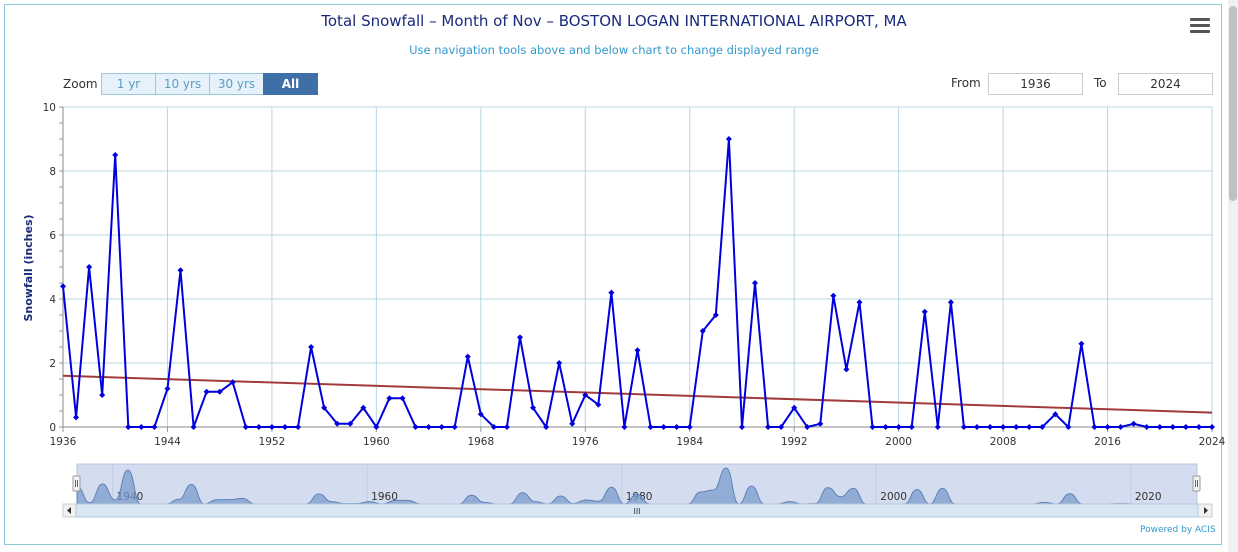 The width and height of the screenshot is (1238, 552). Describe the element at coordinates (28, 267) in the screenshot. I see `y-axis-label: Snowfall (inches)` at that location.